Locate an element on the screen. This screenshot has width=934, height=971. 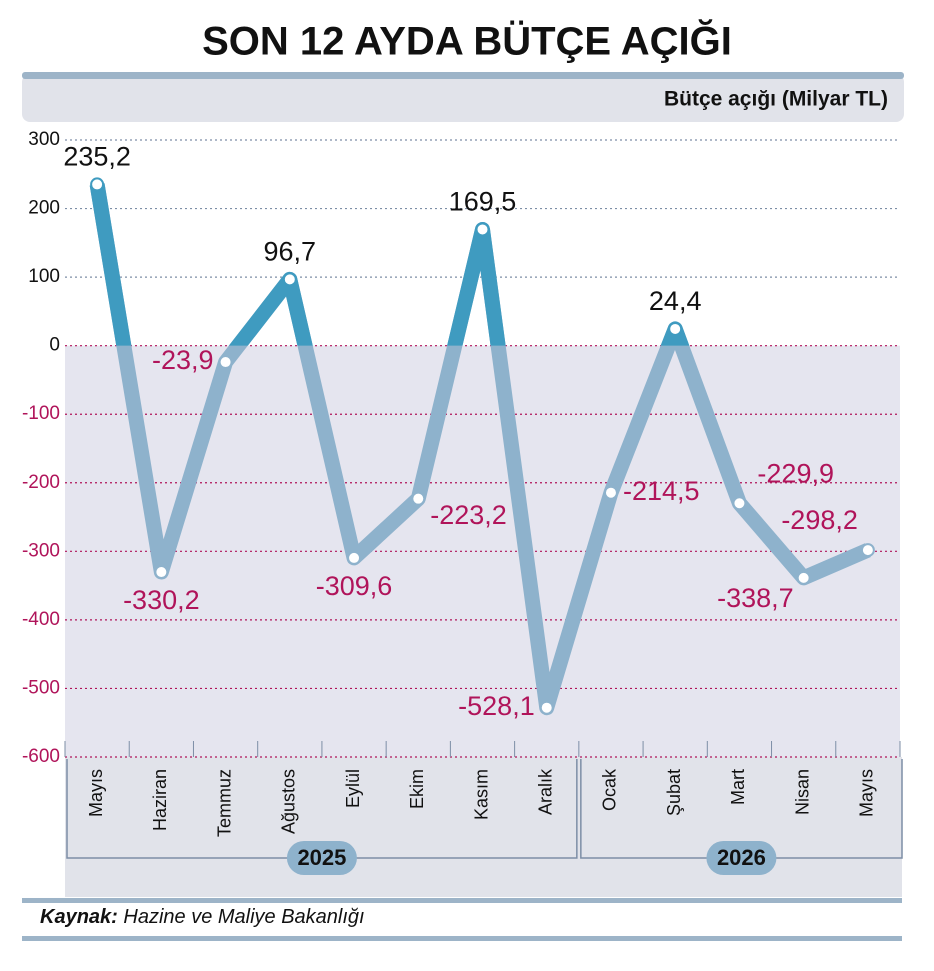
group-label: 2025 is located at coordinates (321, 857).